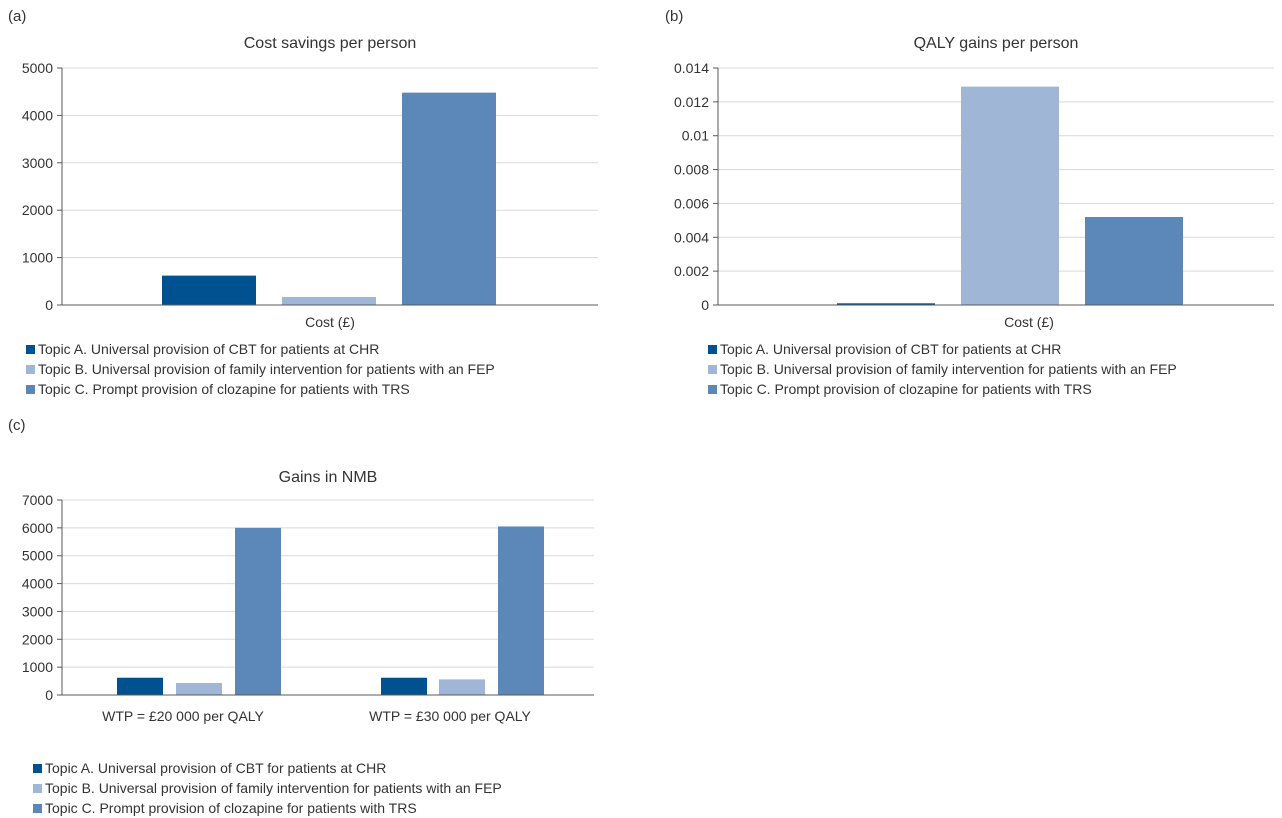  Describe the element at coordinates (17, 425) in the screenshot. I see `panel-c-label: (c)` at that location.